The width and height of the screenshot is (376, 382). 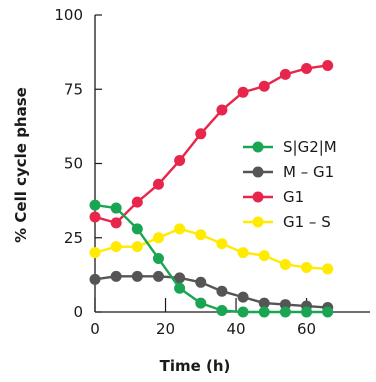 What do you see at coordinates (310, 147) in the screenshot?
I see `legend-label: S|G2|M` at bounding box center [310, 147].